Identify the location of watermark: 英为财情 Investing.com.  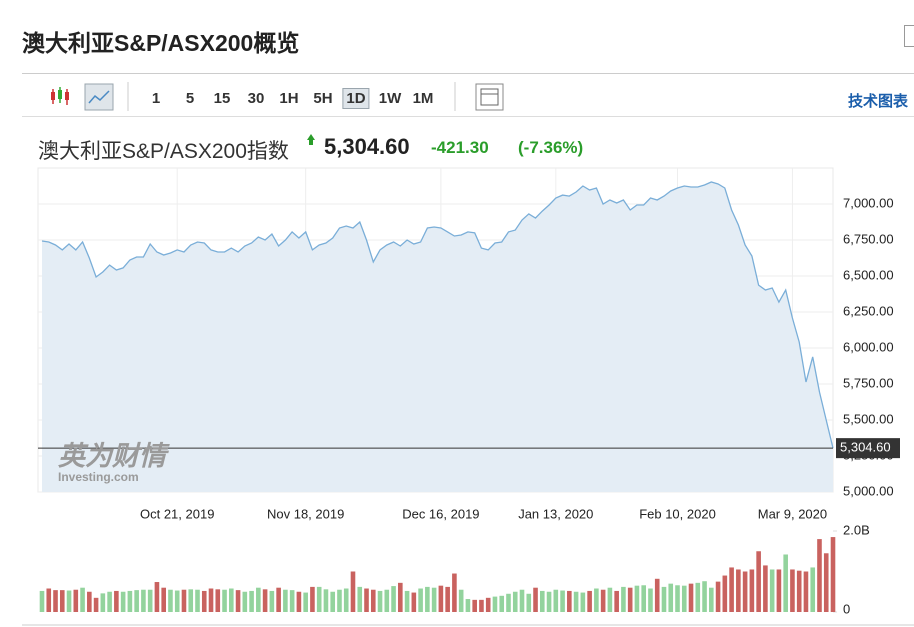
(114, 462).